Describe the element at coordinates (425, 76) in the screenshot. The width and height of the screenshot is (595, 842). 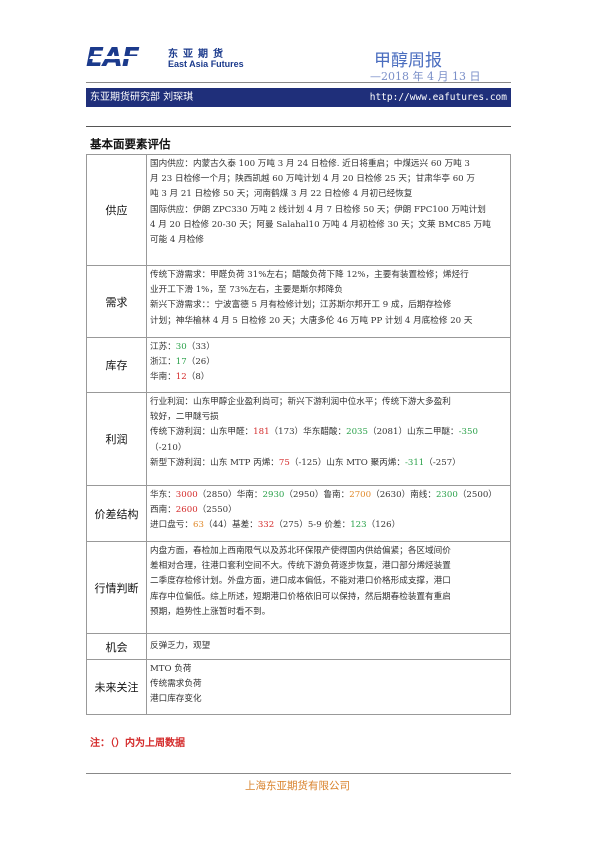
I see `report-date: —2018 年 4 月 13 日` at that location.